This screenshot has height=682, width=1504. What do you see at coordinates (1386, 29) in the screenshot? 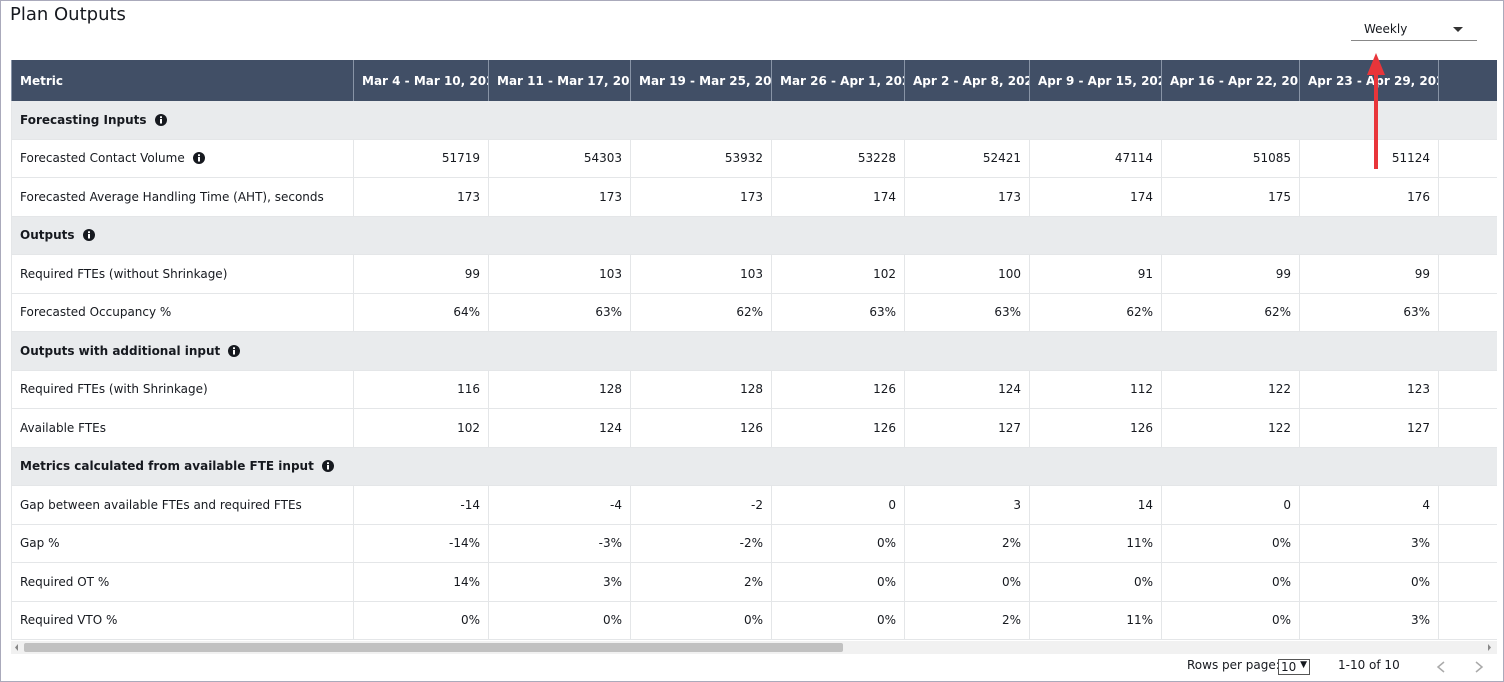
I see `view-select-value: Weekly` at bounding box center [1386, 29].